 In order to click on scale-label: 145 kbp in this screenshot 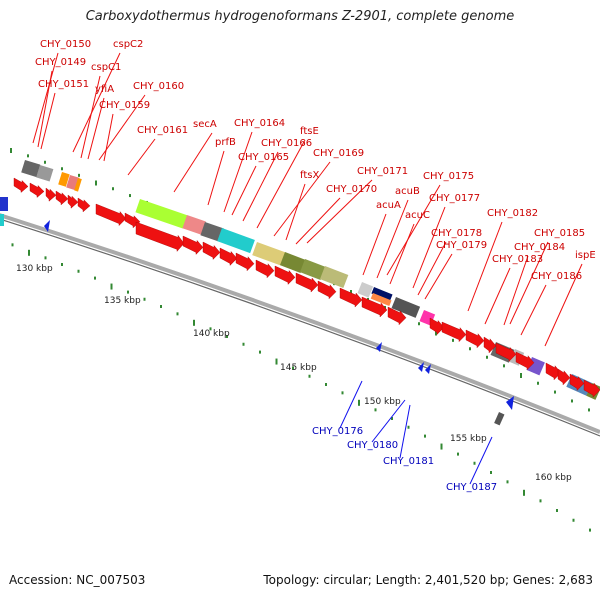, I will do `click(298, 368)`.